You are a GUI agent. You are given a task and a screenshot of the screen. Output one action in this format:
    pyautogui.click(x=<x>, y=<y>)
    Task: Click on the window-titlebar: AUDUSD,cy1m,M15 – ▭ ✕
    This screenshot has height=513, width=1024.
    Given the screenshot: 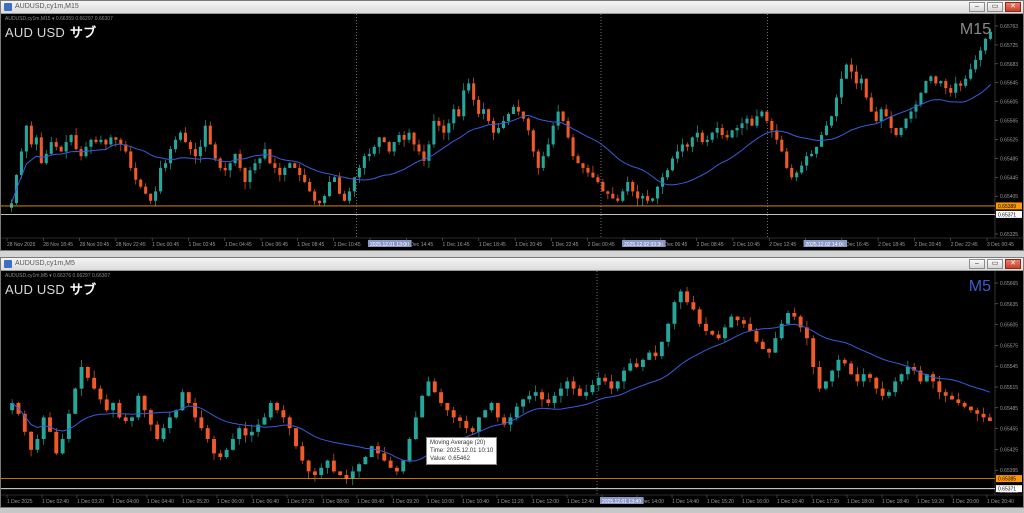 What is the action you would take?
    pyautogui.click(x=512, y=7)
    